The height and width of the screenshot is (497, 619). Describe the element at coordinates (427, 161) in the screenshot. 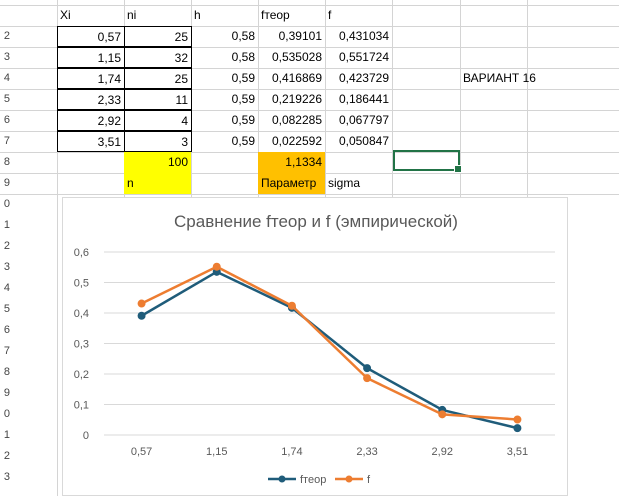

I see `selected-cell` at that location.